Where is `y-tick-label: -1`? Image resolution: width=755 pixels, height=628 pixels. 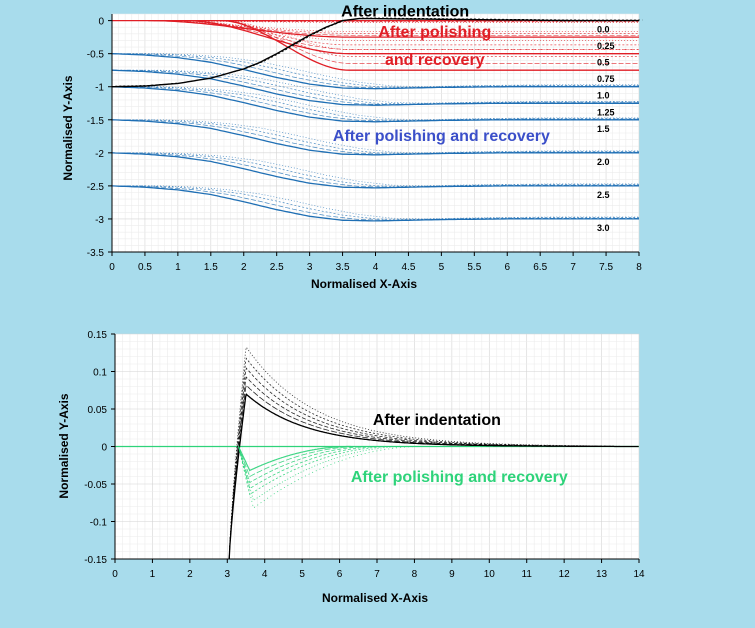 y-tick-label: -1 is located at coordinates (99, 88).